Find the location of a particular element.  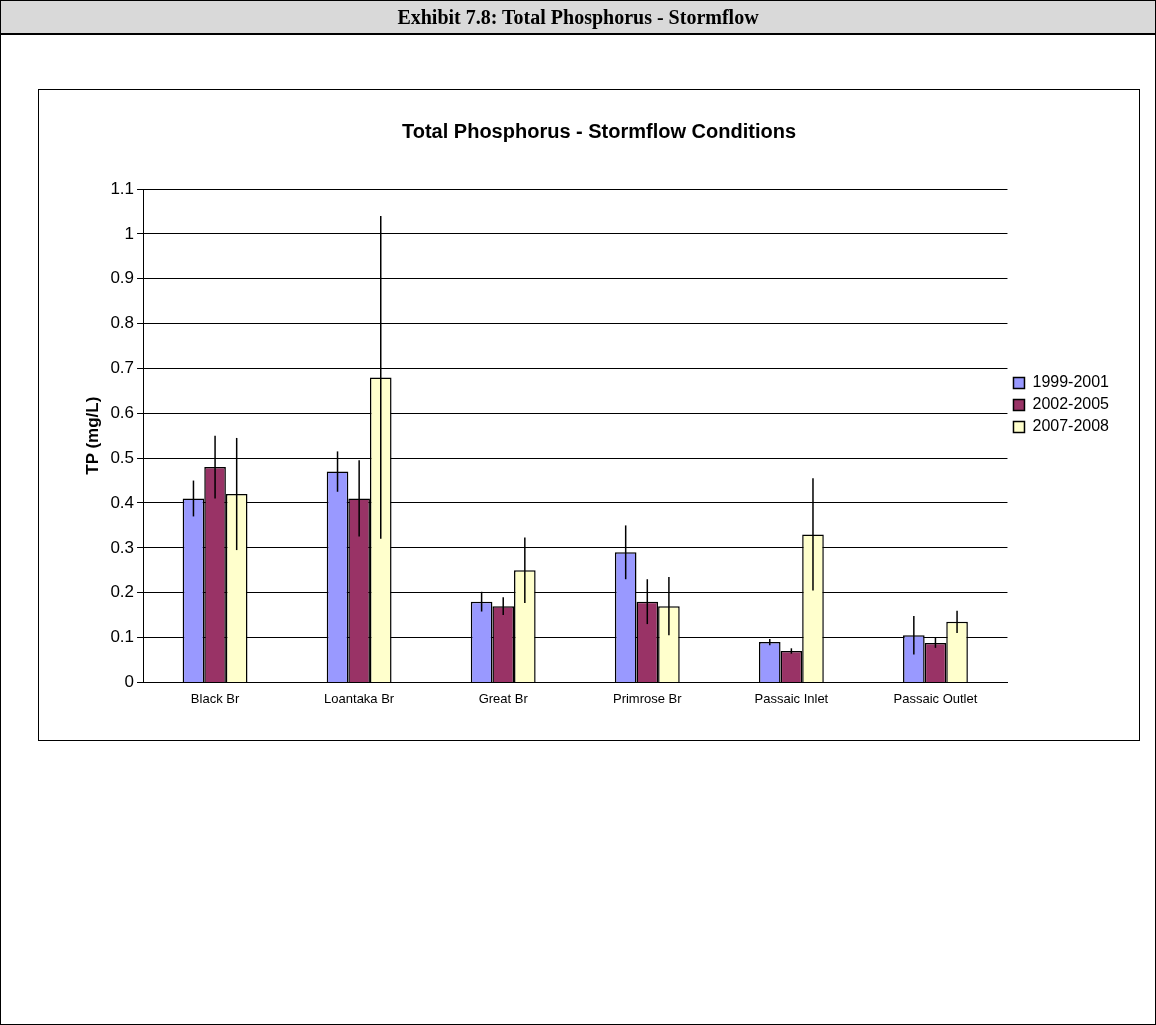

y-tick-label: 0.7 is located at coordinates (122, 368).